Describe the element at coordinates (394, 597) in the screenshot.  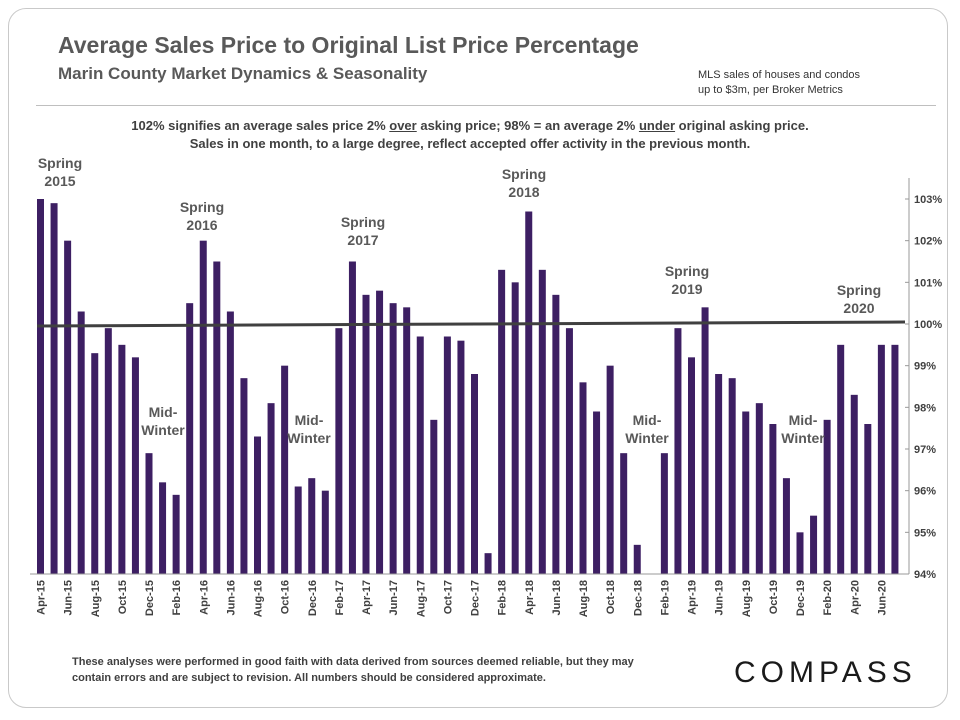
I see `x-tick-label: Jun-17` at that location.